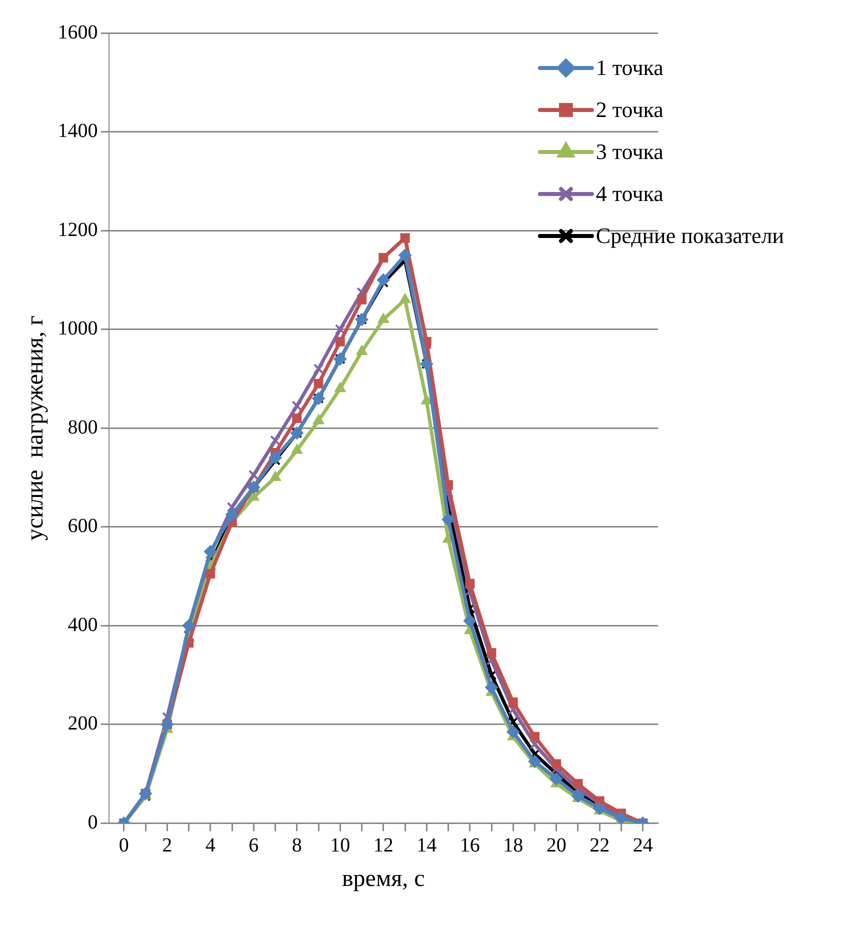 Image resolution: width=857 pixels, height=928 pixels. Describe the element at coordinates (642, 845) in the screenshot. I see `x-tick-label: 24` at that location.